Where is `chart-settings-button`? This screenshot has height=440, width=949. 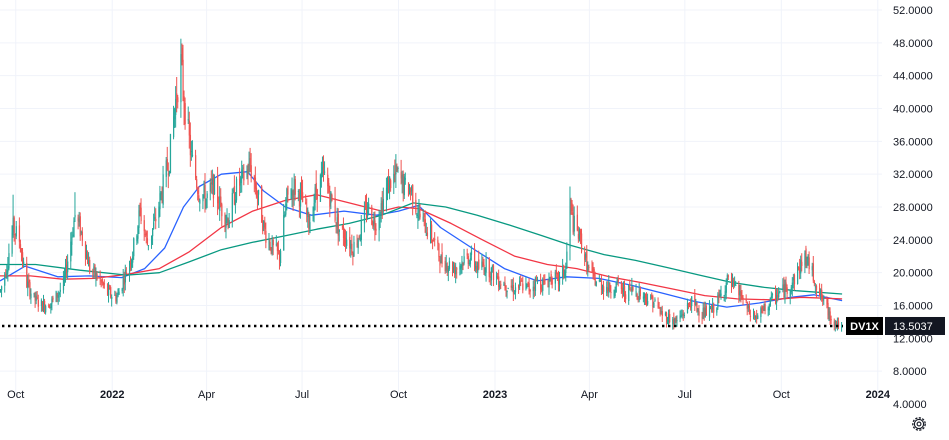
chart-settings-button is located at coordinates (919, 424).